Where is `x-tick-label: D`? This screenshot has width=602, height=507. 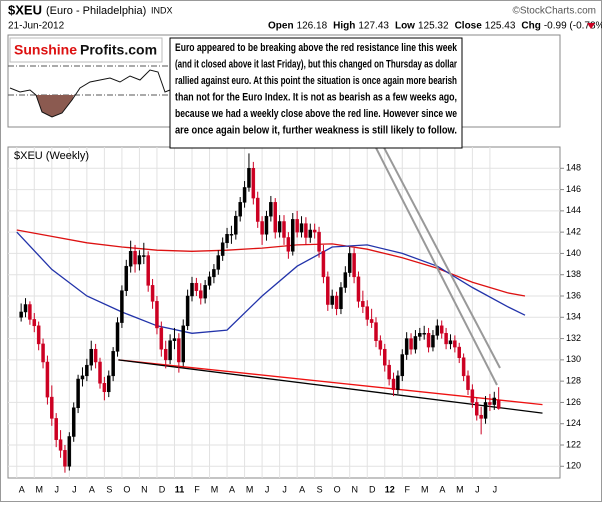 x-tick-label: D is located at coordinates (372, 489).